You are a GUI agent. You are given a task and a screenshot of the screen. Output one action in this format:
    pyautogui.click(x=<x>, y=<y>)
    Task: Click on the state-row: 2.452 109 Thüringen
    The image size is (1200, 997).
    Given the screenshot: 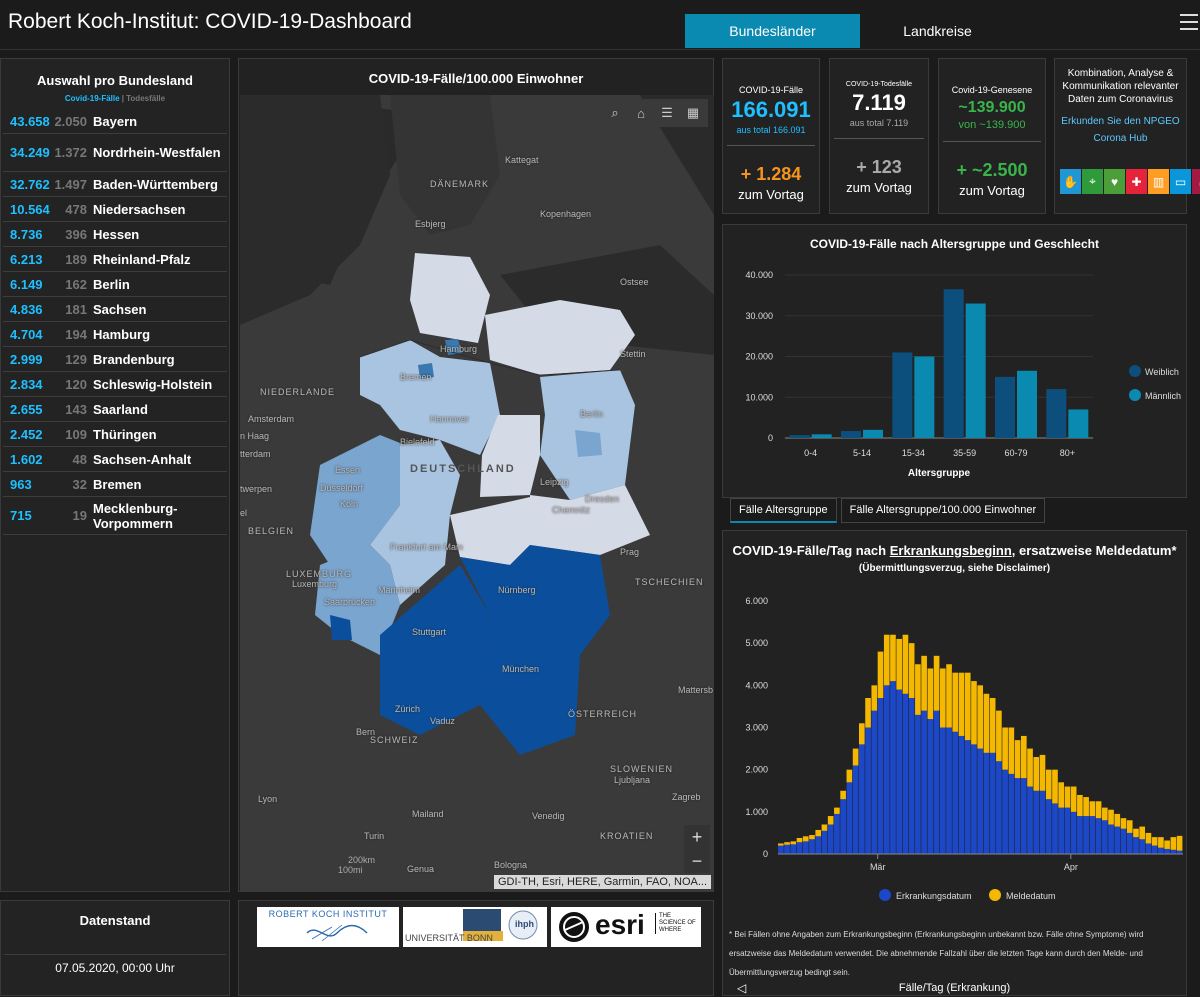 What is the action you would take?
    pyautogui.click(x=115, y=434)
    